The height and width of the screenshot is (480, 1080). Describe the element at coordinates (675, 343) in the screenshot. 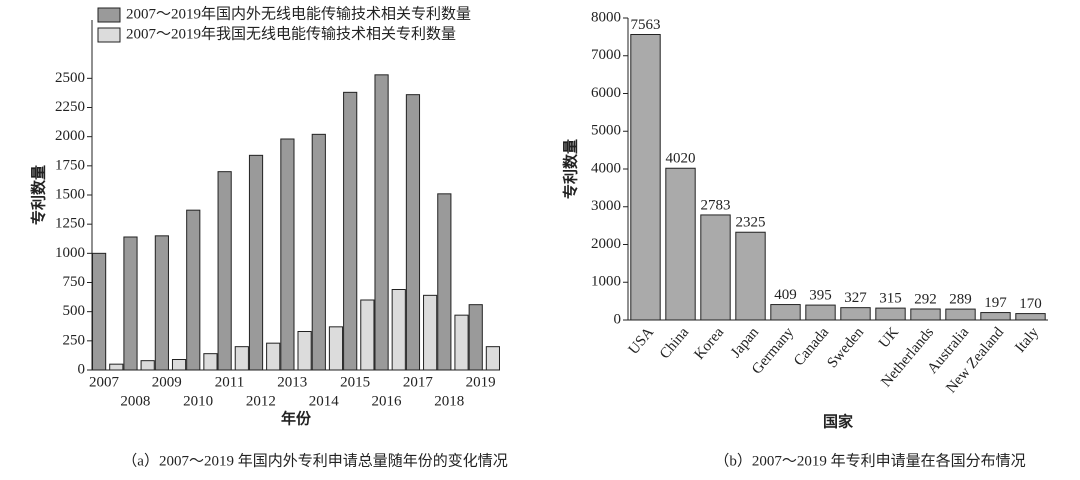

I see `x-tick-label: China` at that location.